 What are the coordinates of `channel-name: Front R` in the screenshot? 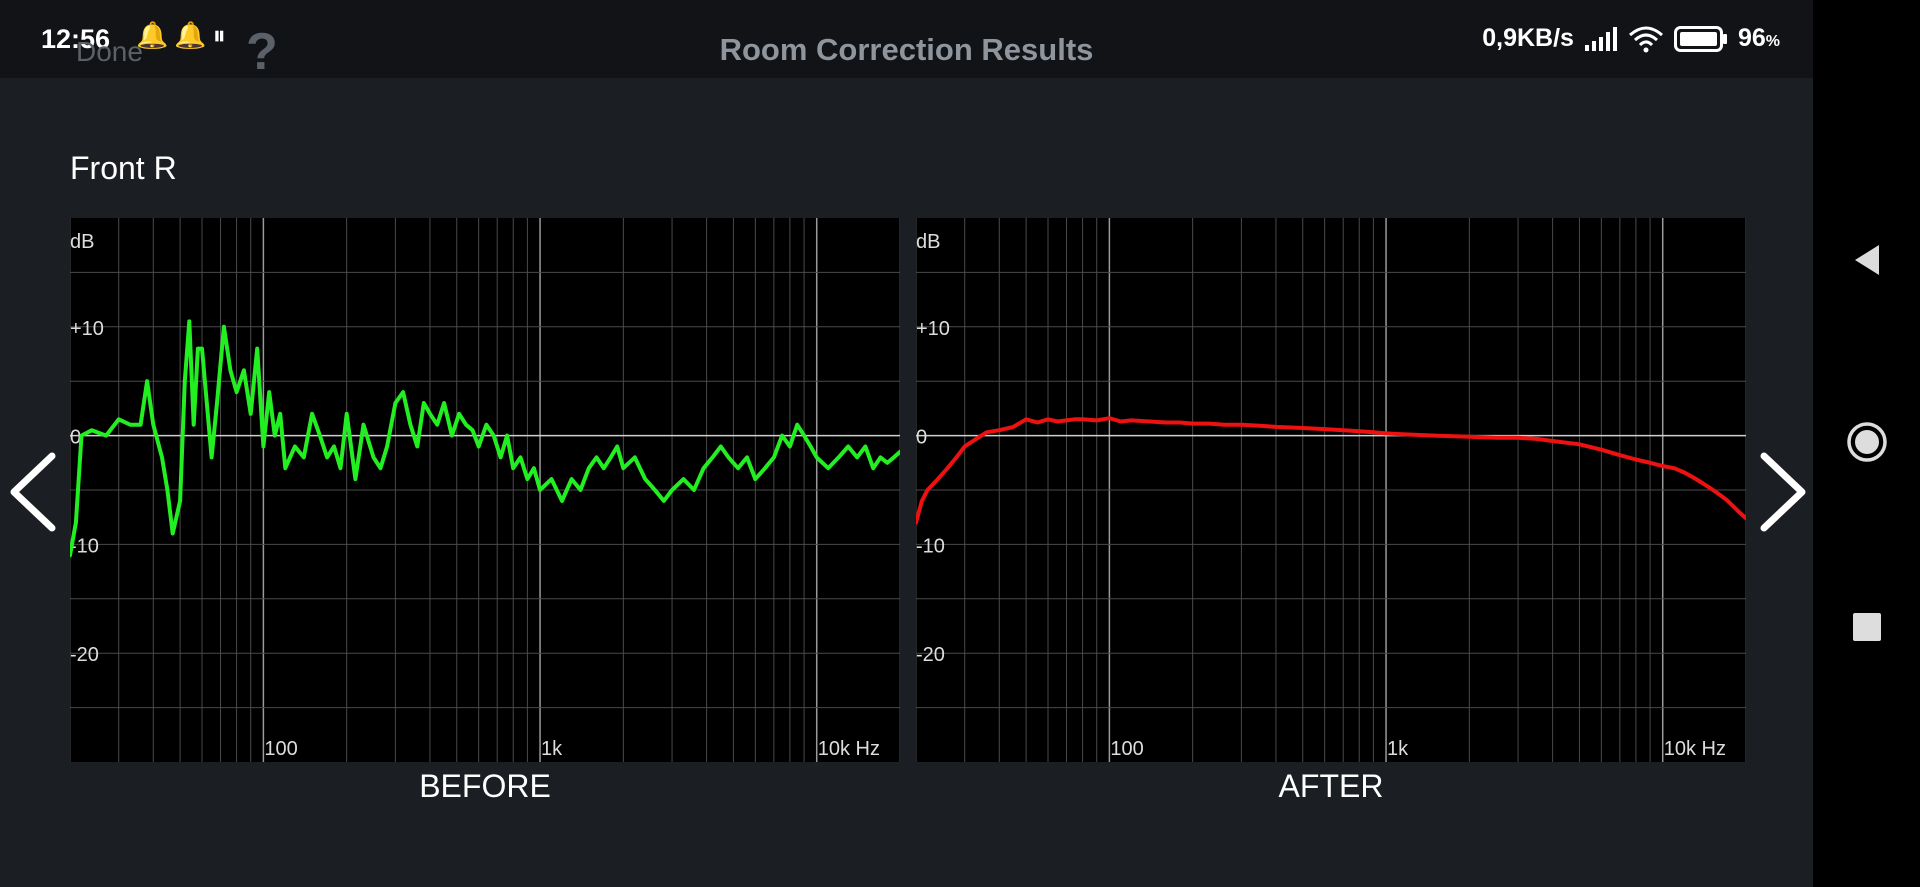 It's located at (123, 168).